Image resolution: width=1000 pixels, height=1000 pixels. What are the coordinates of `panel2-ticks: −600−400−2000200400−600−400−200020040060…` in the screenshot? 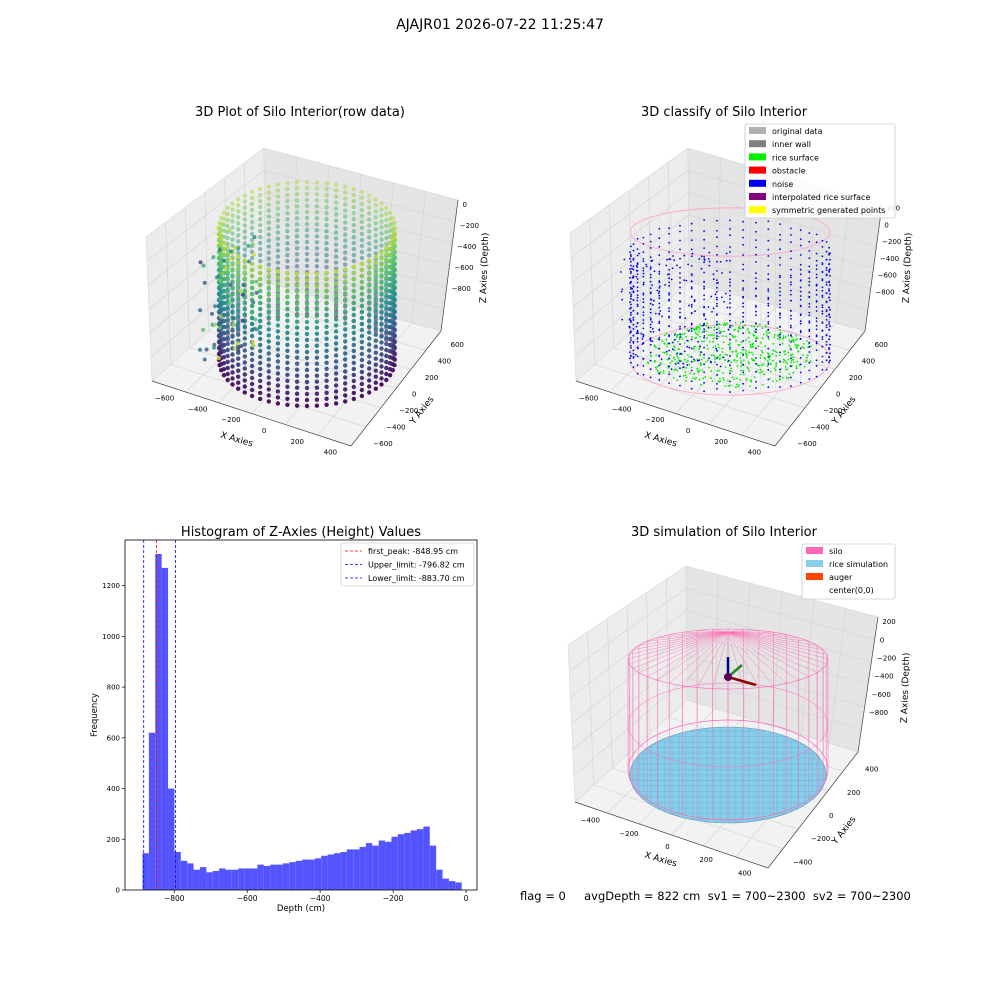 It's located at (740, 331).